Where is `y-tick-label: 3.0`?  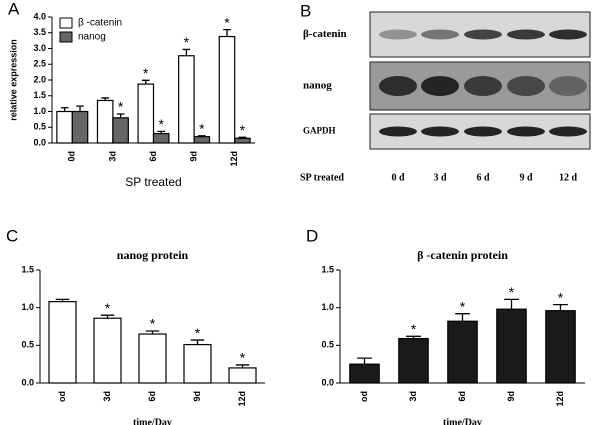
y-tick-label: 3.0 is located at coordinates (39, 48).